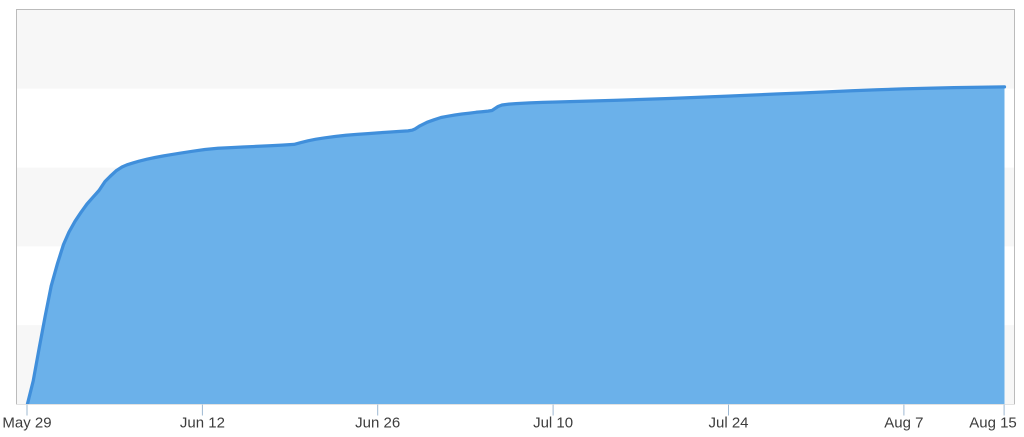  What do you see at coordinates (553, 423) in the screenshot?
I see `svg-text: Jul 10` at bounding box center [553, 423].